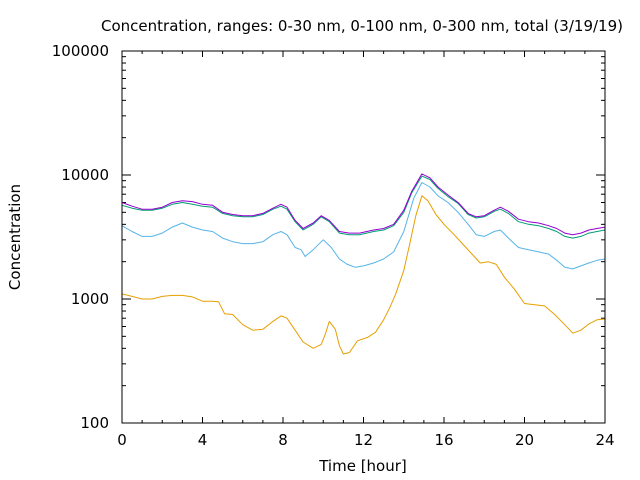  Describe the element at coordinates (524, 440) in the screenshot. I see `x-tick-label: 20` at that location.